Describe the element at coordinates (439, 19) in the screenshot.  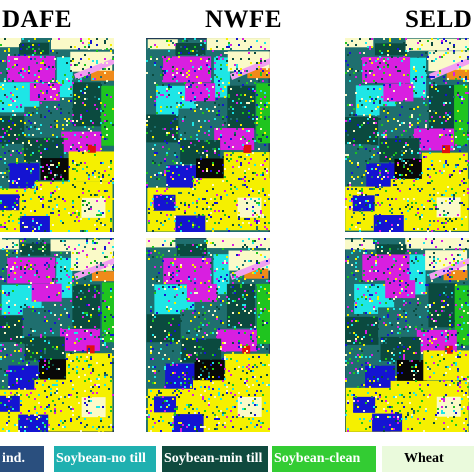
I see `column-title-seld: SELD` at that location.